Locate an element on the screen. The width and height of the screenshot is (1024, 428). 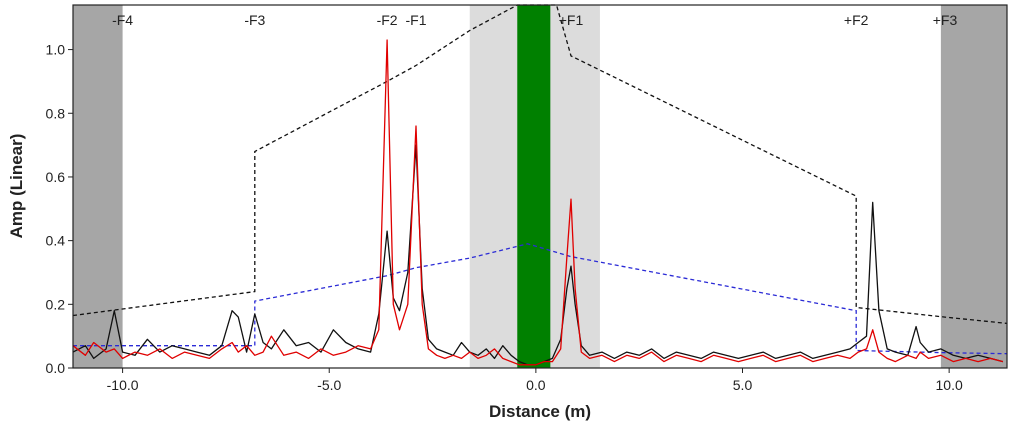
y-axis-title: Amp (Linear) is located at coordinates (16, 186).